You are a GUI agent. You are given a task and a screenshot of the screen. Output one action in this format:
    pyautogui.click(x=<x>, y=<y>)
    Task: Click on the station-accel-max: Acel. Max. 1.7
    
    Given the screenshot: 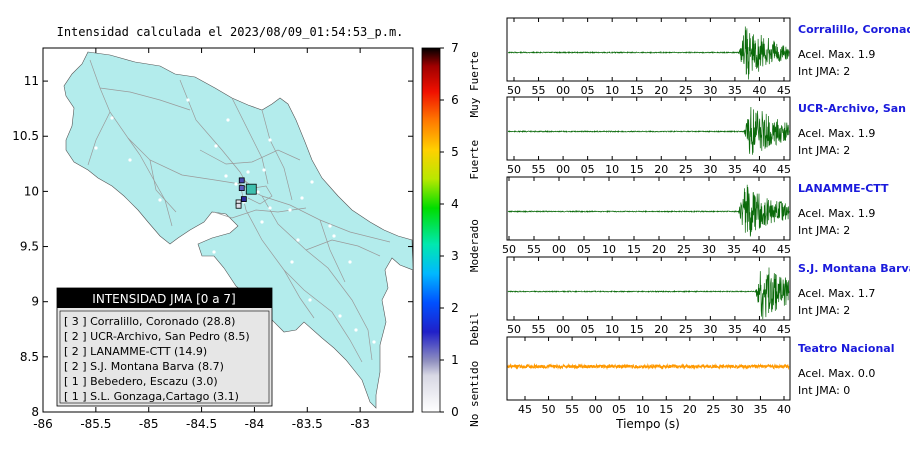 What is the action you would take?
    pyautogui.click(x=836, y=293)
    